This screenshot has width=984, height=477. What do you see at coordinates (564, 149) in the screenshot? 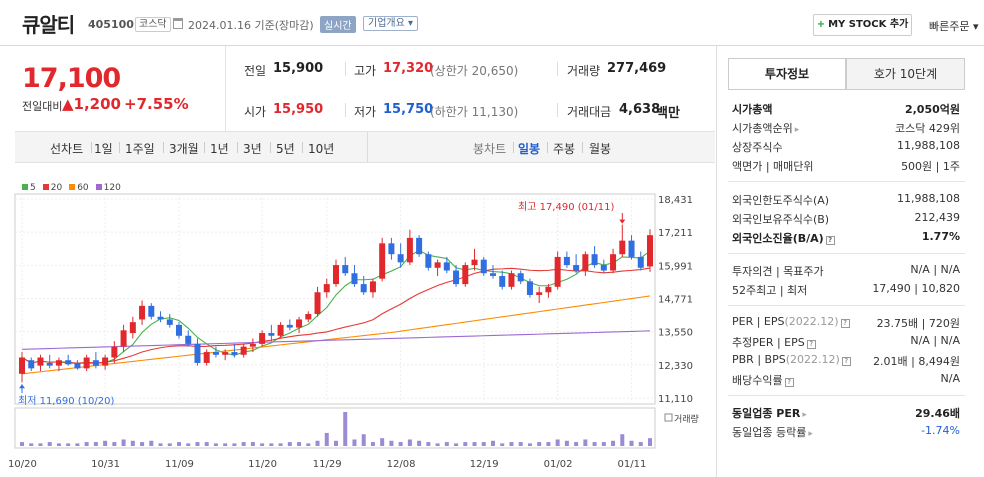
I see `candle-weekly: 주봉` at bounding box center [564, 149].